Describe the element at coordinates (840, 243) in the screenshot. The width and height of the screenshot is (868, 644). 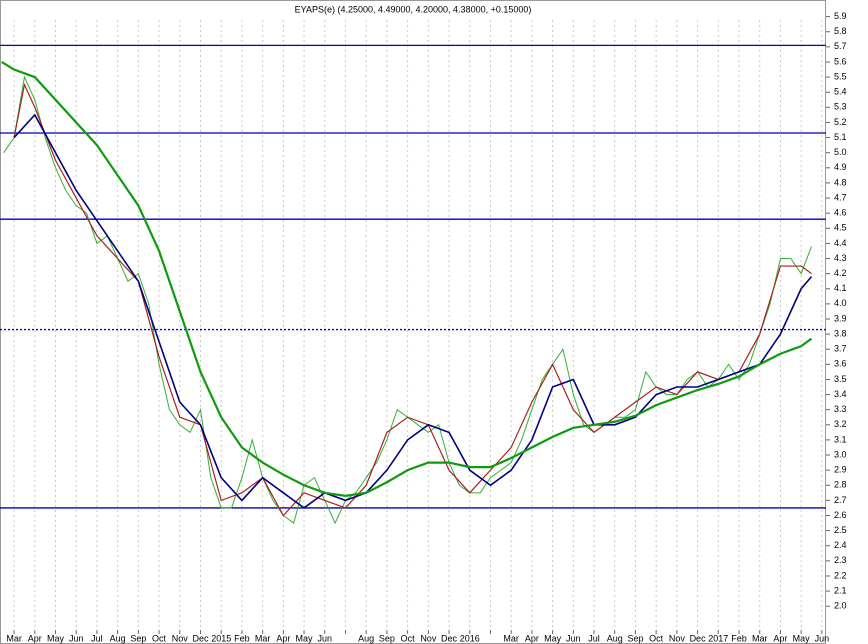
I see `y-tick-label: 4.4` at that location.